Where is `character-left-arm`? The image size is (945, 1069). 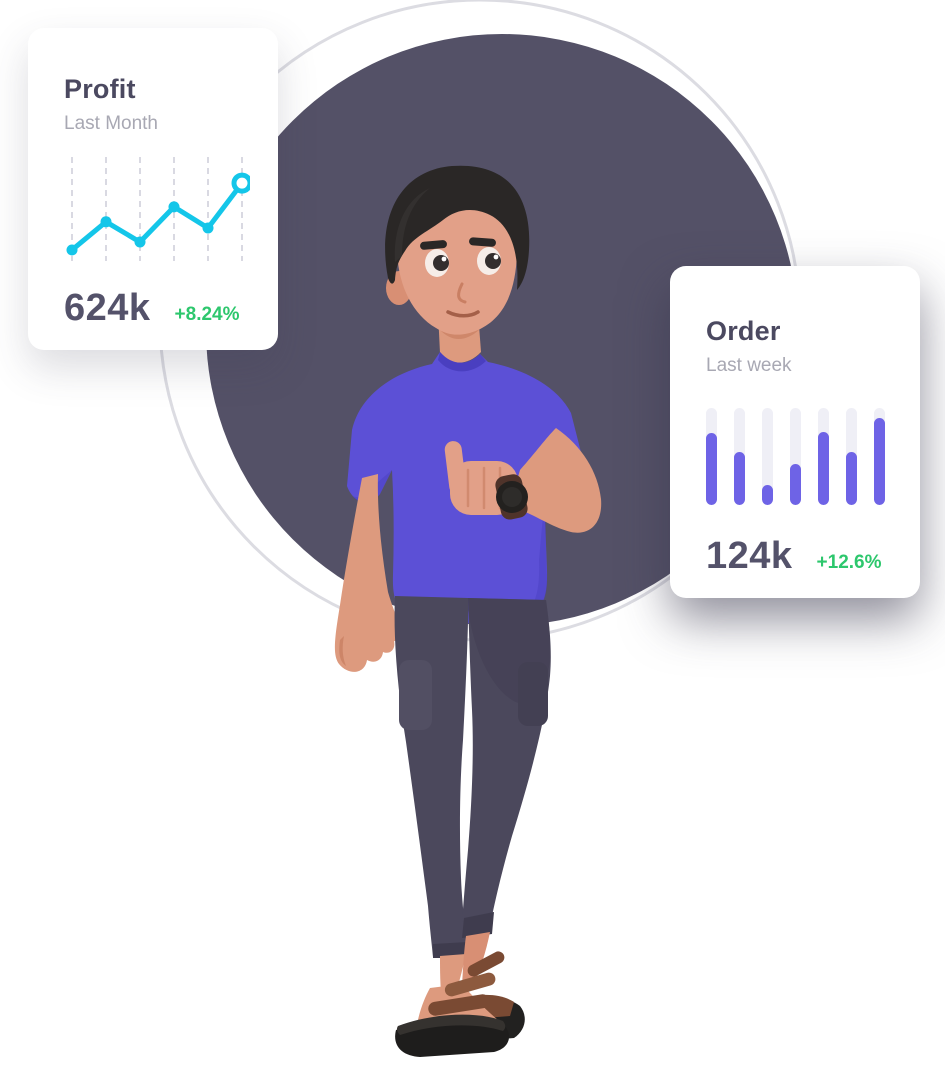
character-left-arm is located at coordinates (368, 573).